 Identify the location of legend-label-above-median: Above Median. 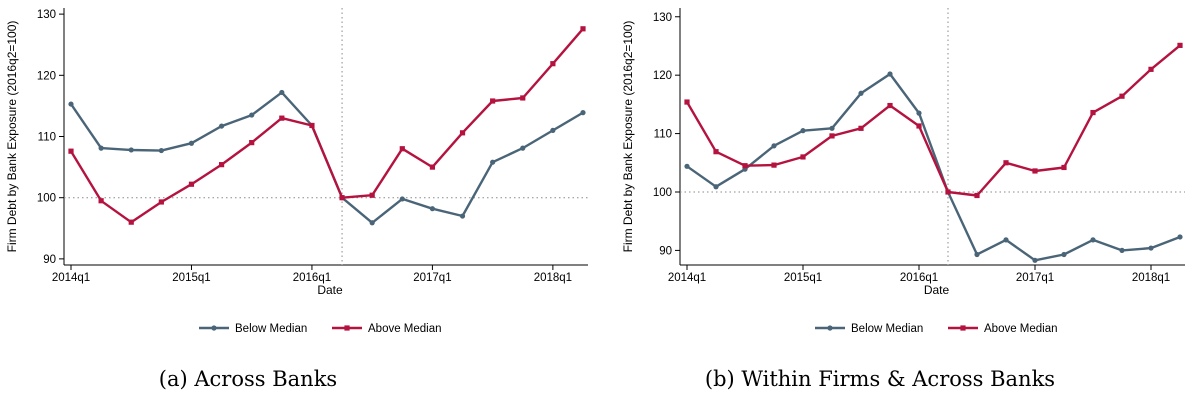
(405, 329).